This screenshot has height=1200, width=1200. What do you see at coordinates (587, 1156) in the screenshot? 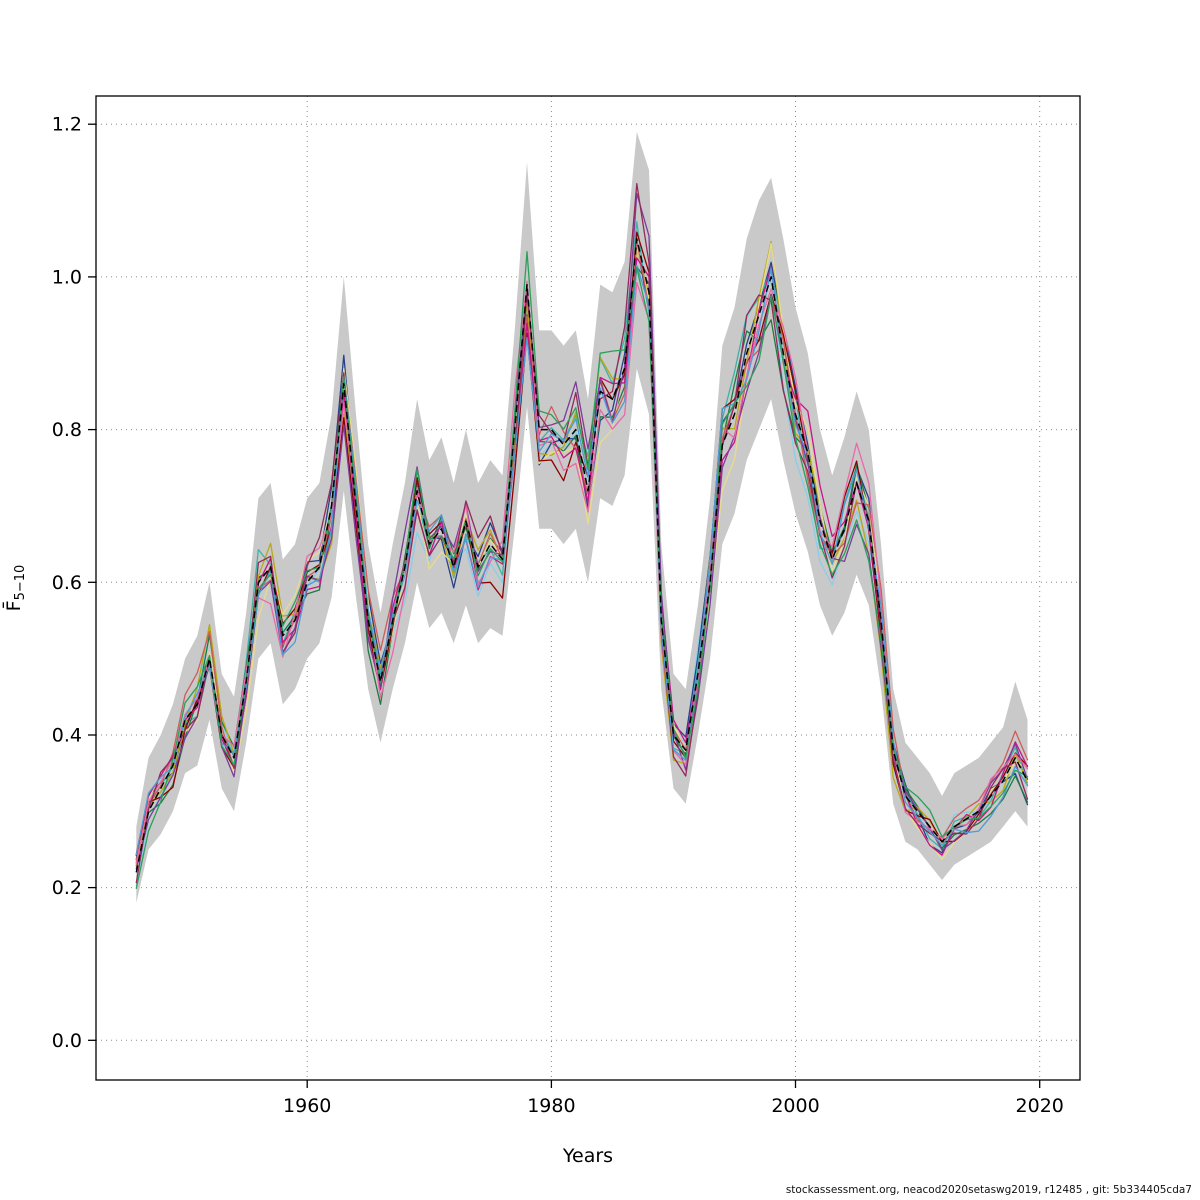
I see `x-axis-title: Years` at bounding box center [587, 1156].